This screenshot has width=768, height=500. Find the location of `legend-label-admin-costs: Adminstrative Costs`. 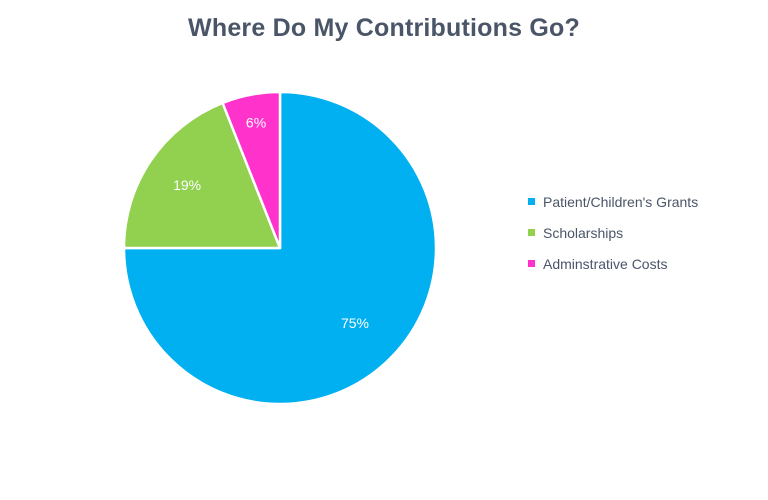

legend-label-admin-costs: Adminstrative Costs is located at coordinates (605, 263).